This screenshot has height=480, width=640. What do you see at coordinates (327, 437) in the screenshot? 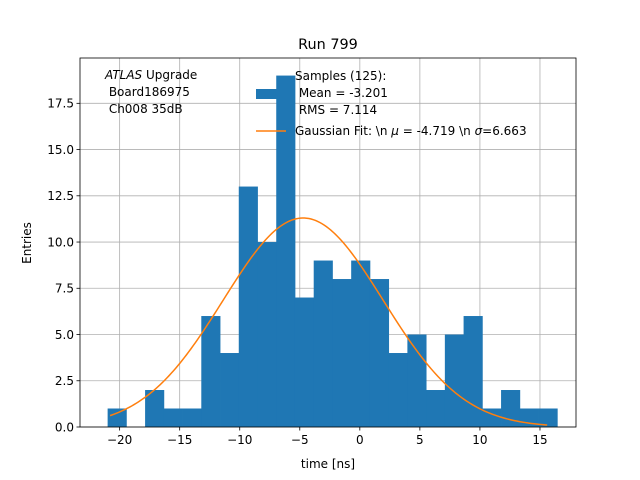
I see `x-axis-ticks: −20 −15 −10 −5 0 5 10 15` at bounding box center [327, 437].